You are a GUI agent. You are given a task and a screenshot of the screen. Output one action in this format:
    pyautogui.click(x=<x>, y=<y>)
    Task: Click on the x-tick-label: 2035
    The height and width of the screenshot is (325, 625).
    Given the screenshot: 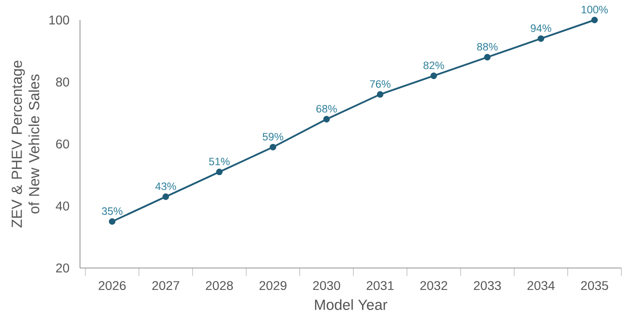 What is the action you would take?
    pyautogui.click(x=594, y=285)
    